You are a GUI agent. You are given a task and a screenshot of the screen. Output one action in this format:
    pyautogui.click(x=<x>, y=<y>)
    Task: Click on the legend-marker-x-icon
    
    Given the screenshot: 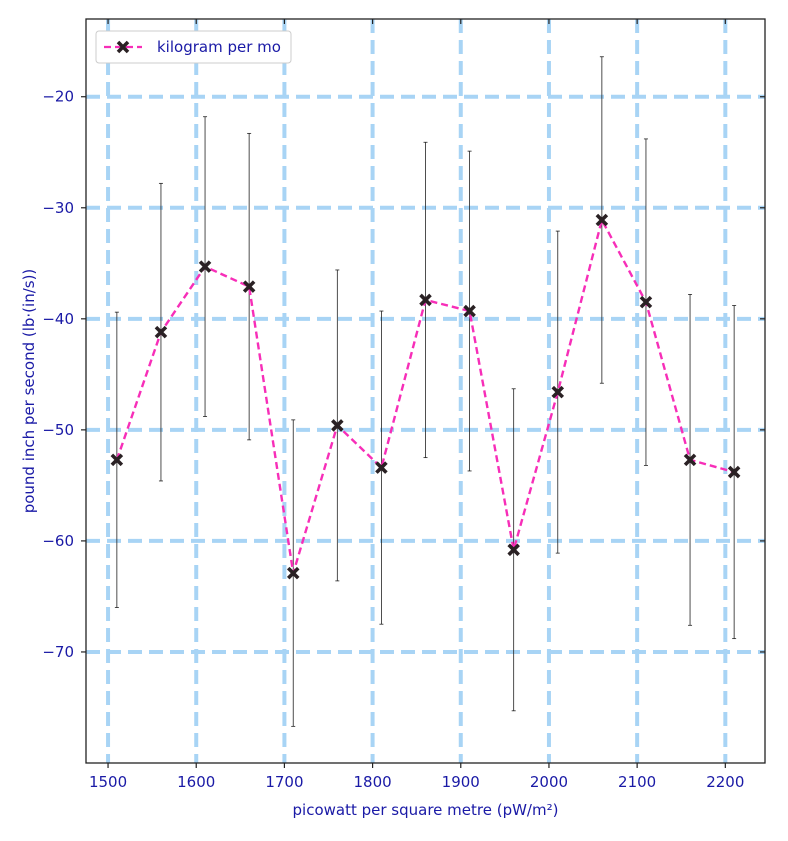 What is the action you would take?
    pyautogui.click(x=123, y=47)
    